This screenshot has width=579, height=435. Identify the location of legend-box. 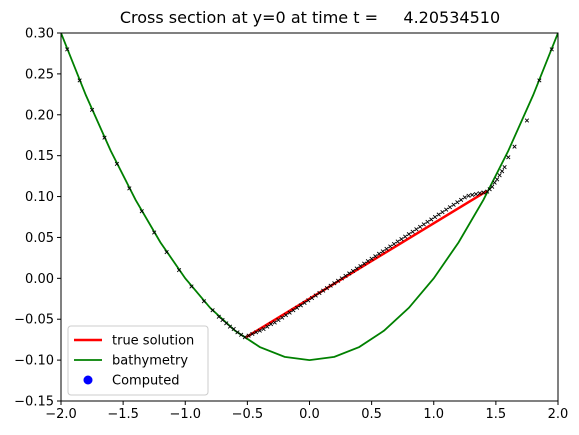
(138, 360).